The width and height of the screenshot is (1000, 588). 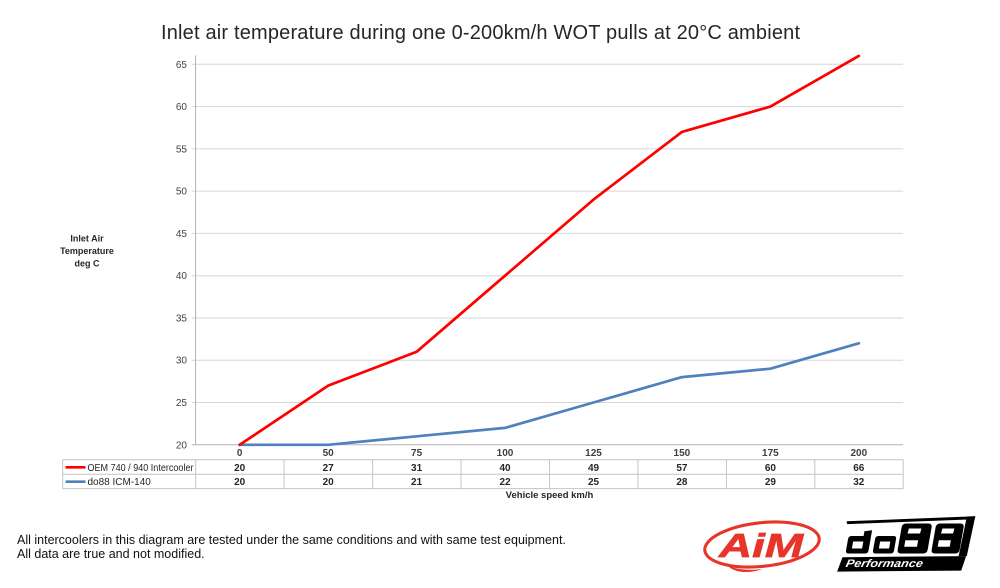 What do you see at coordinates (182, 234) in the screenshot?
I see `svg-text: 45` at bounding box center [182, 234].